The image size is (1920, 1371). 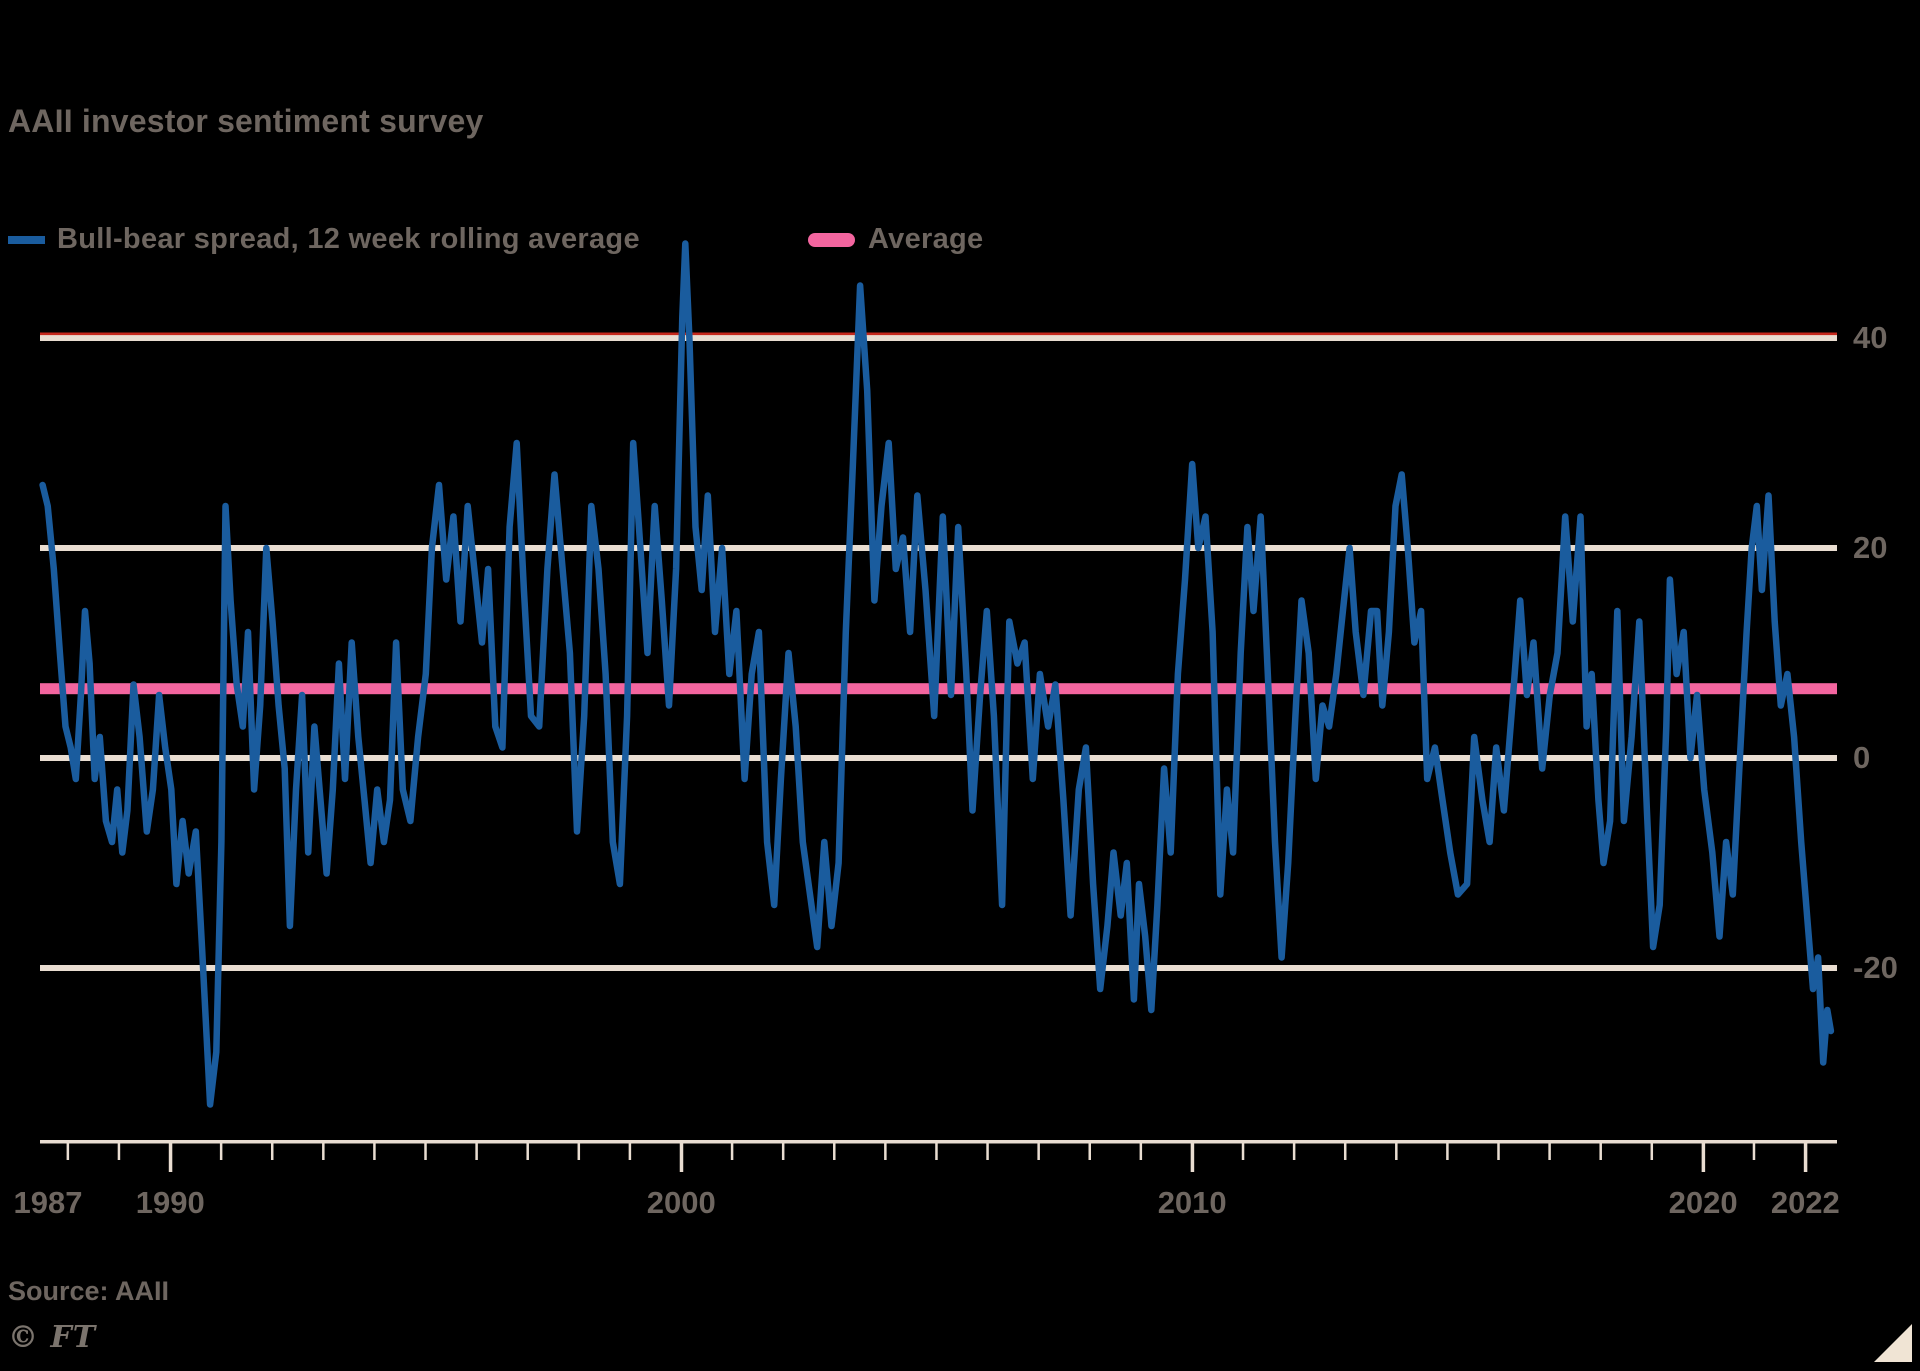 What do you see at coordinates (831, 240) in the screenshot?
I see `average-line-swatch-icon` at bounding box center [831, 240].